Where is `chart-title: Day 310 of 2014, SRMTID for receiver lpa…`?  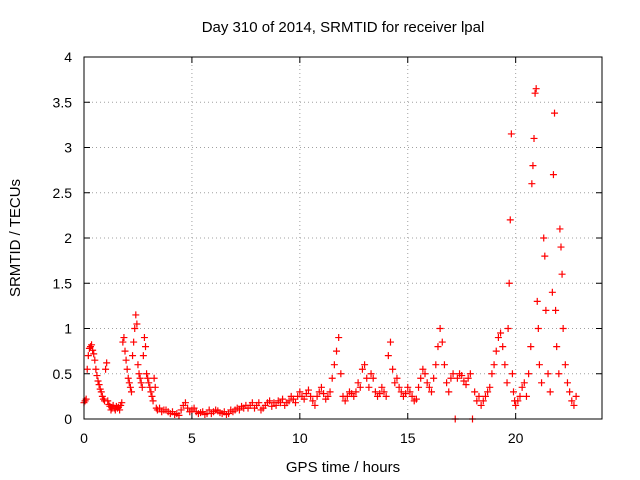
chart-title: Day 310 of 2014, SRMTID for receiver lpa… is located at coordinates (343, 27).